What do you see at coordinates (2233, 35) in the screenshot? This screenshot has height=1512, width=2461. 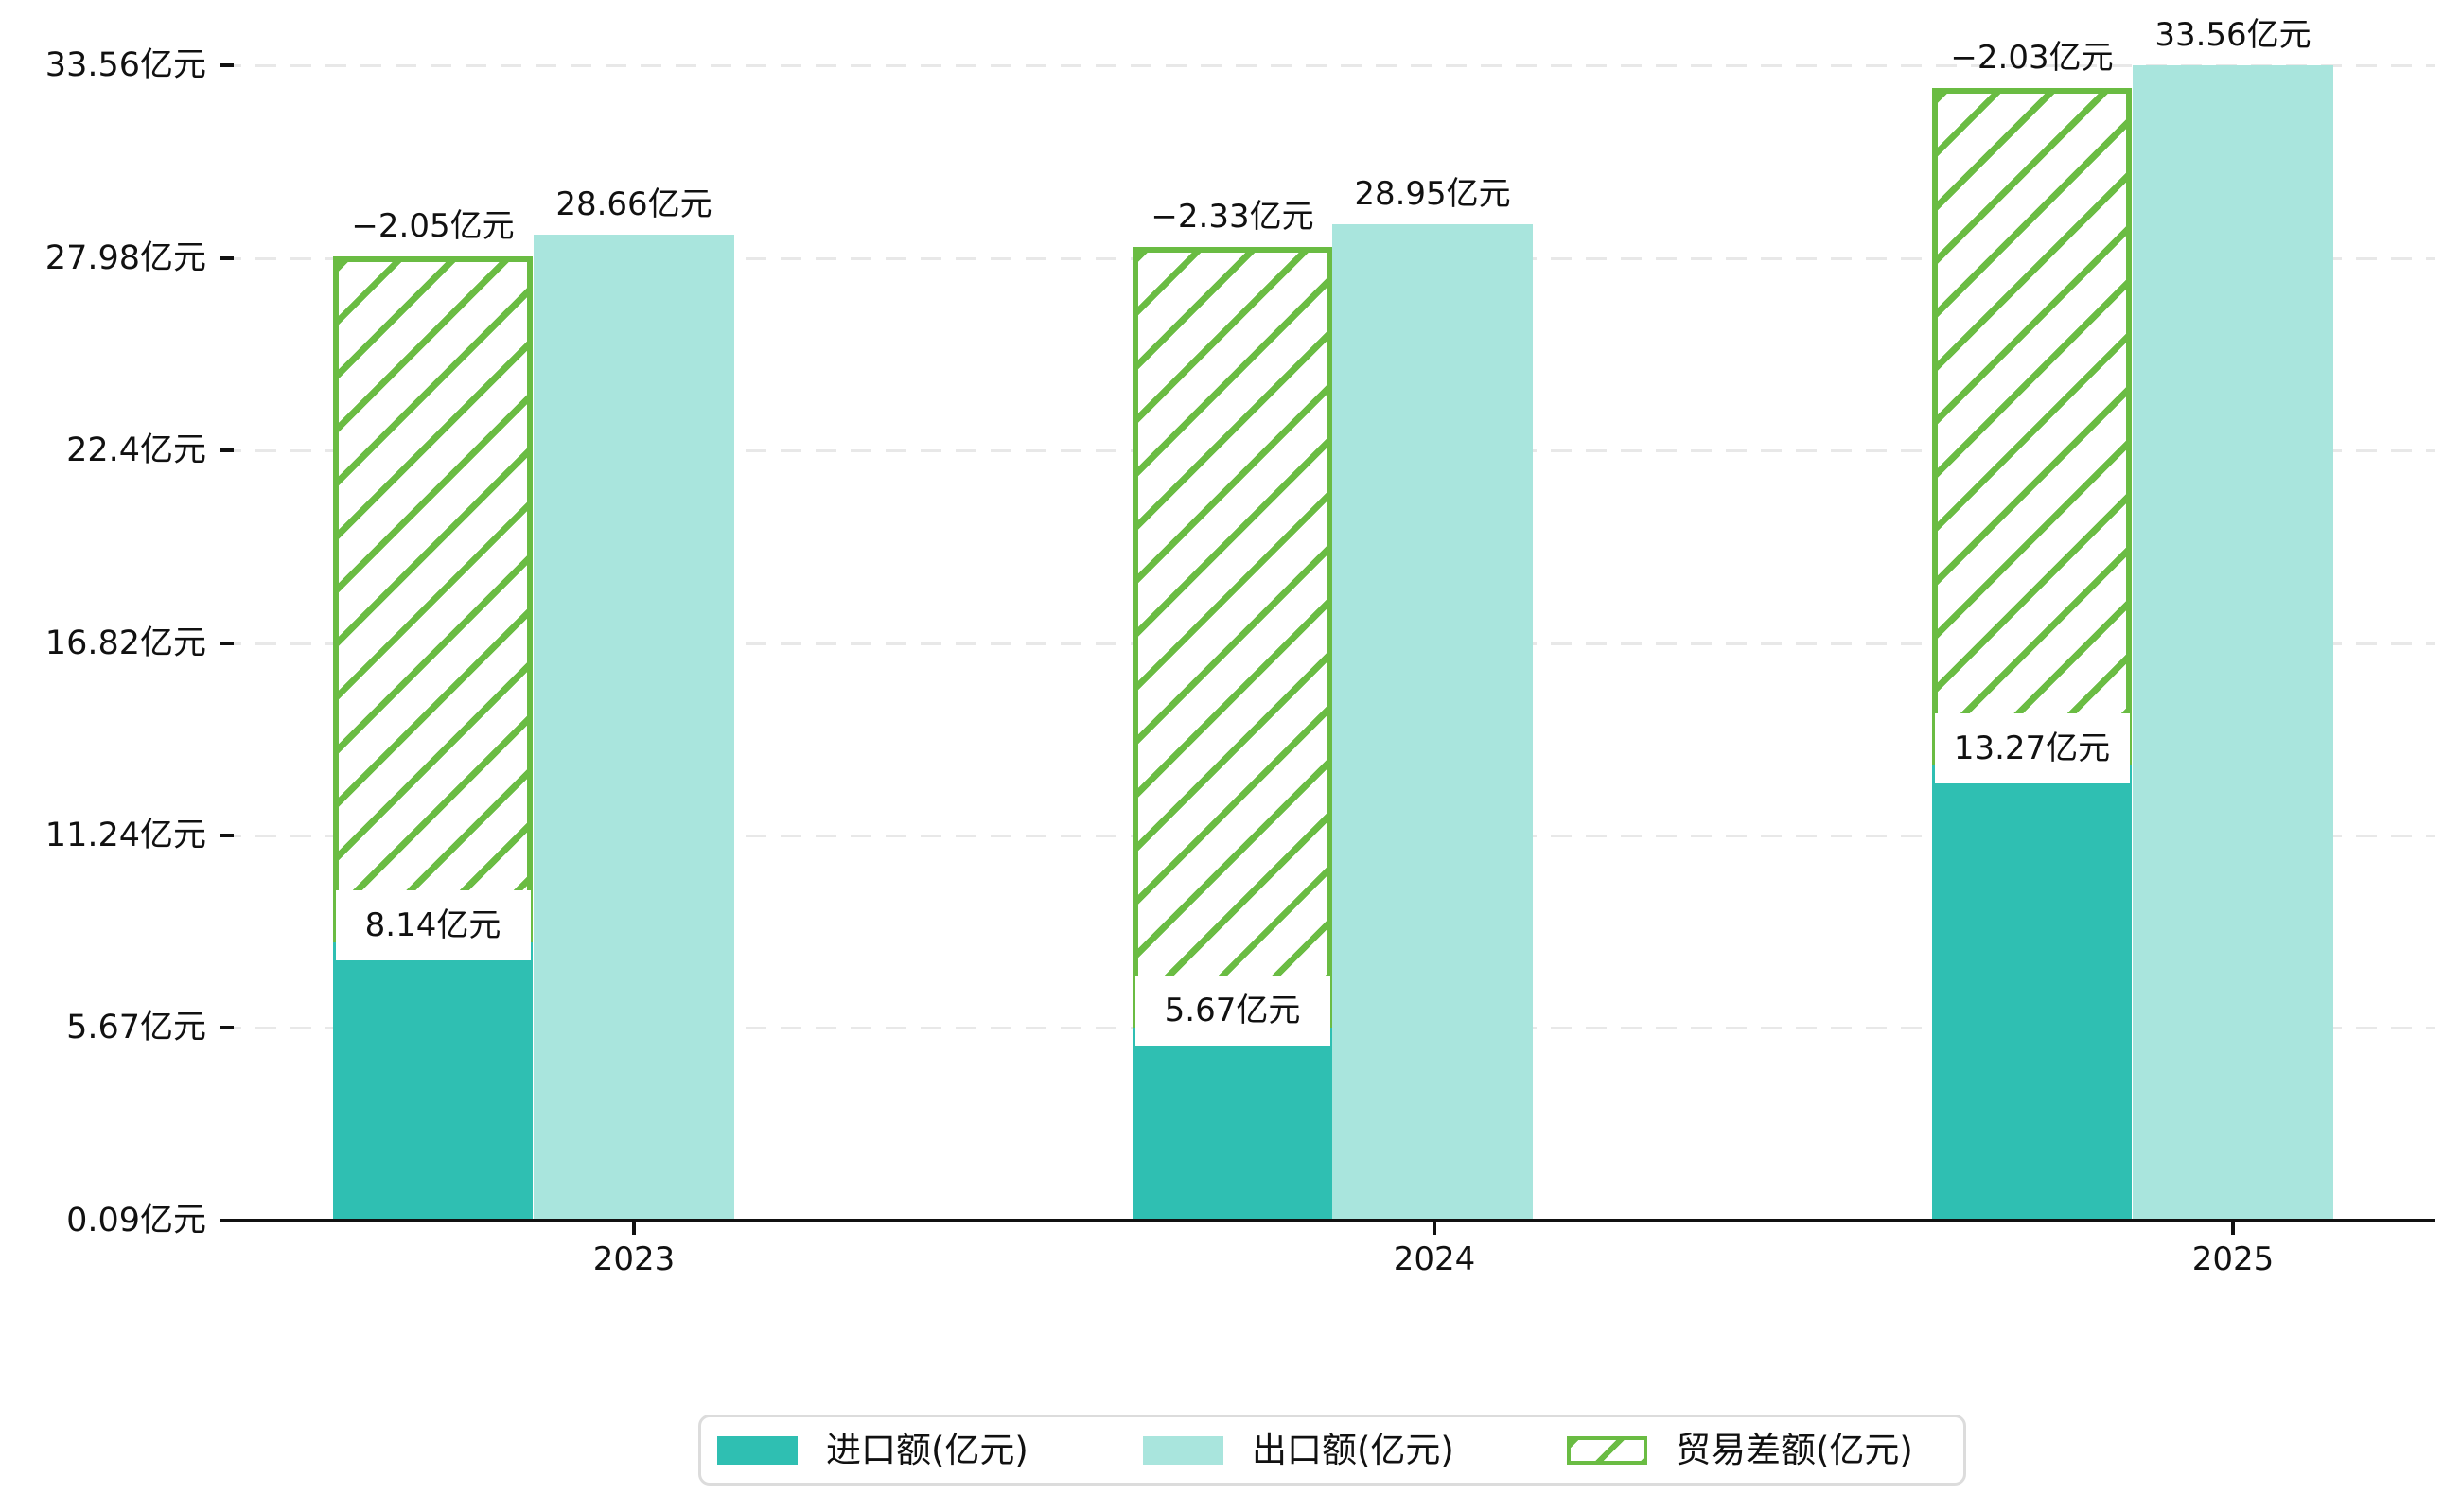 I see `export-value-label: 33.56亿元` at bounding box center [2233, 35].